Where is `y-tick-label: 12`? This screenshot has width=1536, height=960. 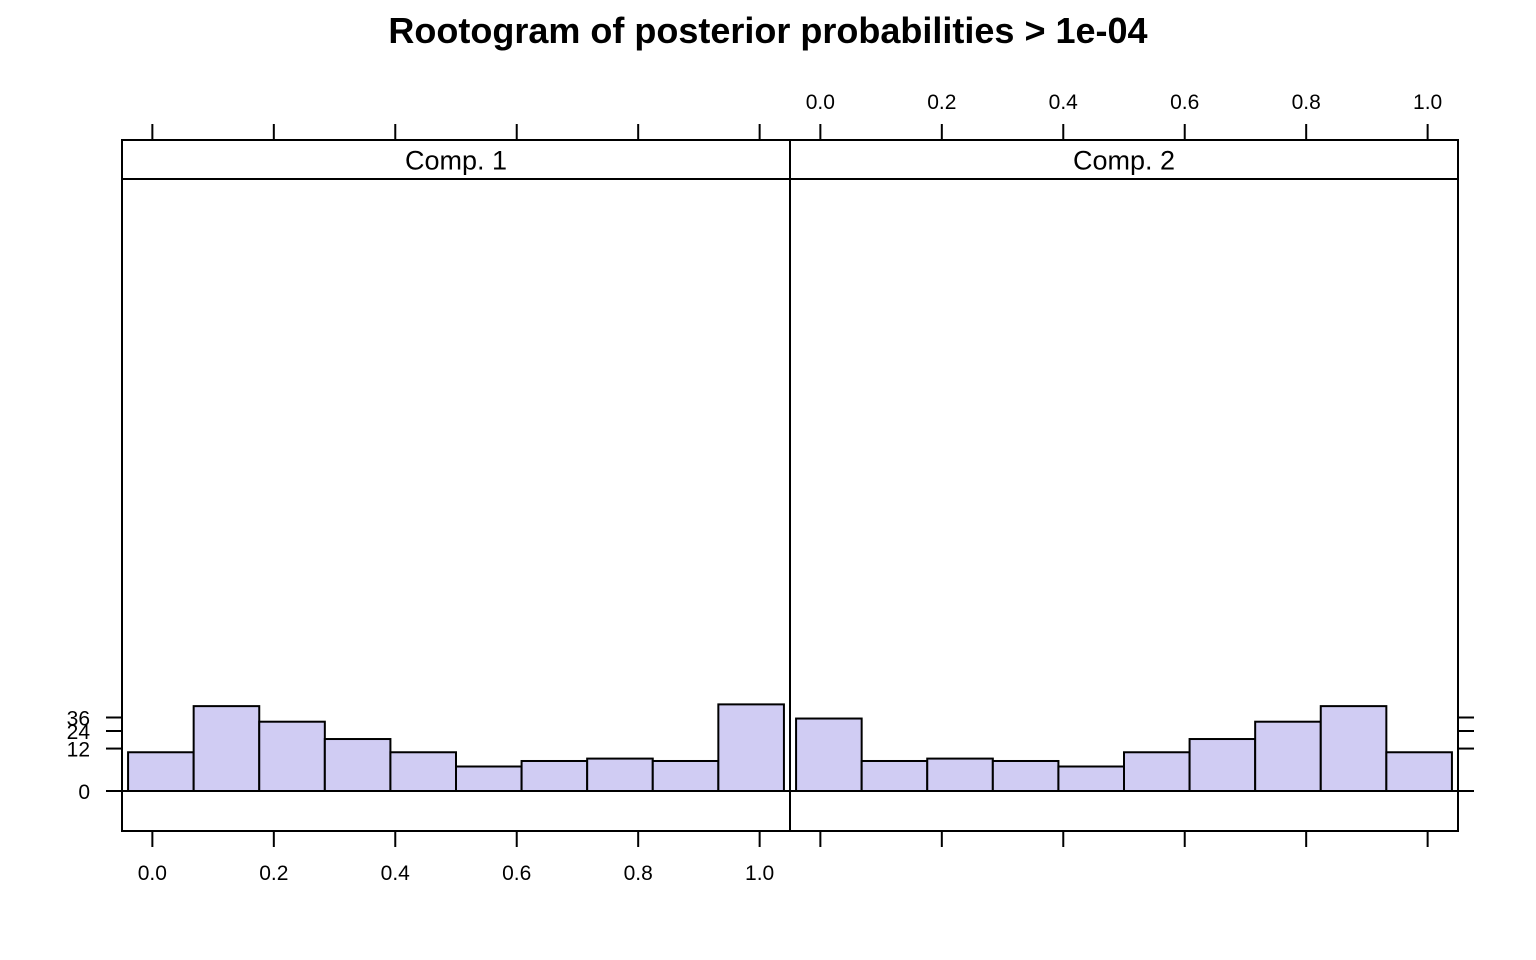
y-tick-label: 12 is located at coordinates (78, 750).